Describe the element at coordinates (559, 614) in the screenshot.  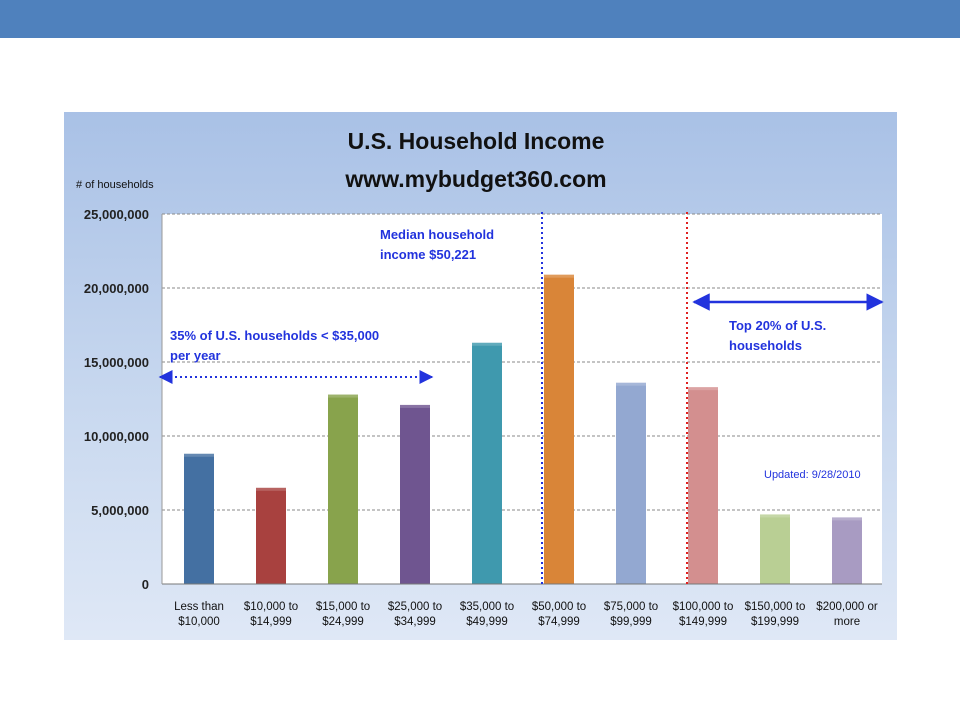
I see `x-tick-label: $50,000 to $74,999` at that location.